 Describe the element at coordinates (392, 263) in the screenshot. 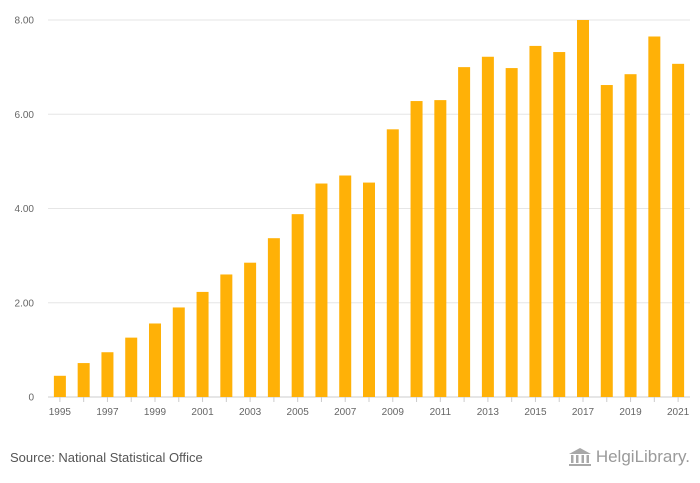

I see `bar-2009` at that location.